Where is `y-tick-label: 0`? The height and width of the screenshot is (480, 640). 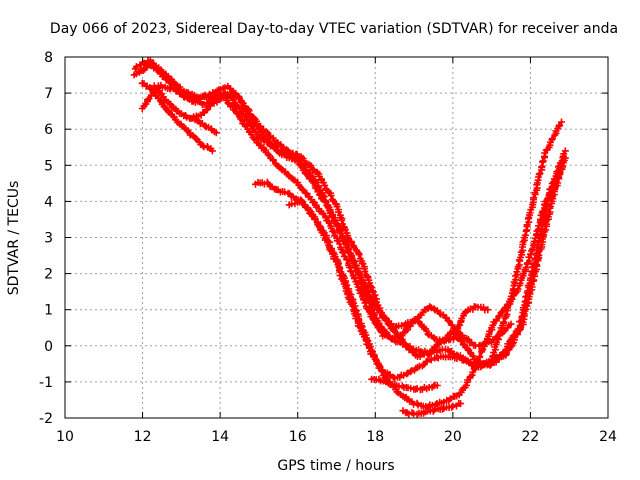 y-tick-label: 0 is located at coordinates (48, 347).